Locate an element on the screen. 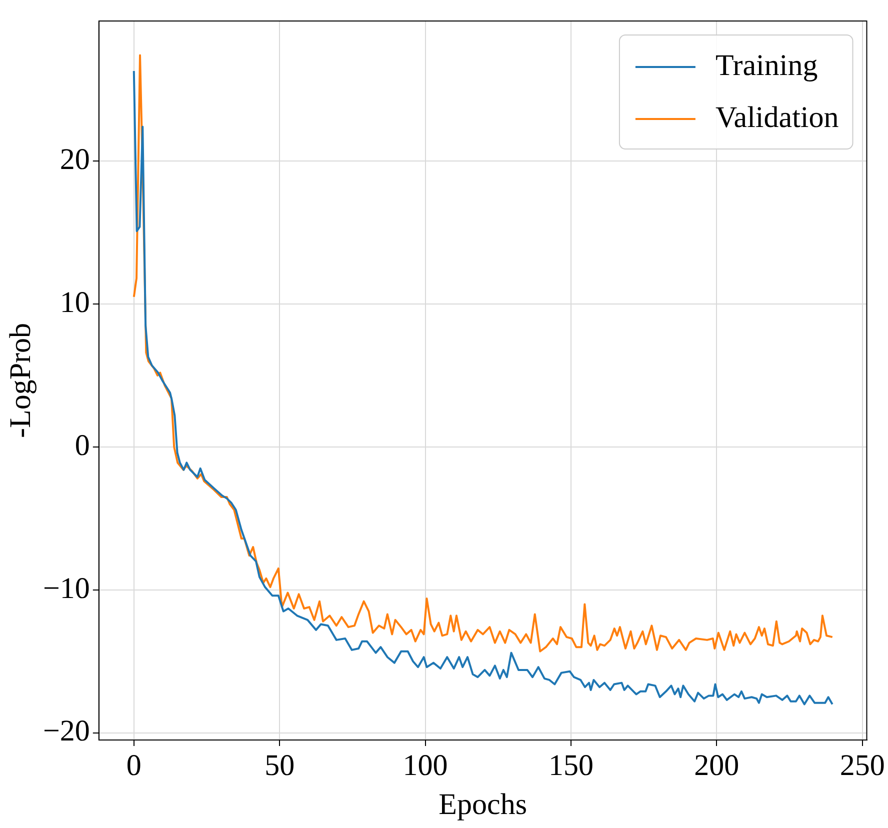 This screenshot has width=888, height=828. x-tick-label: 150 is located at coordinates (571, 765).